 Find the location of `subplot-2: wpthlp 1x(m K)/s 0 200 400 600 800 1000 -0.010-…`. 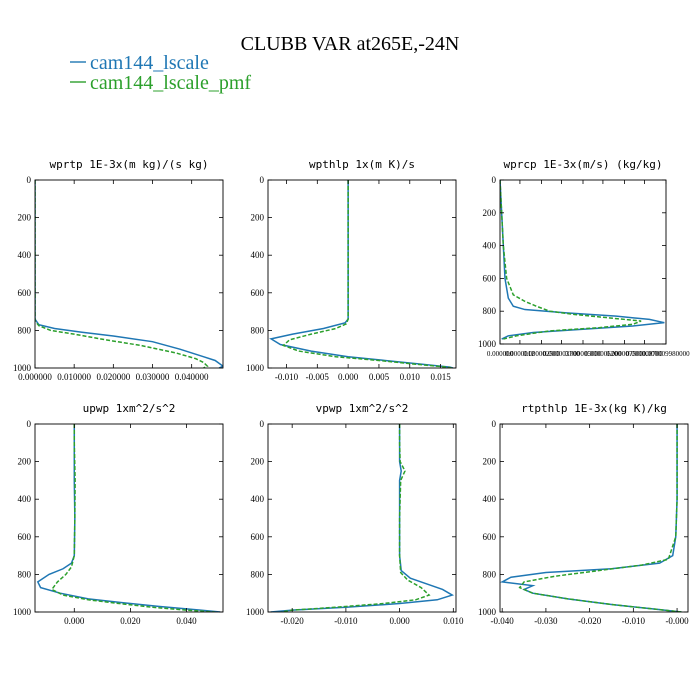

subplot-2: wpthlp 1x(m K)/s 0 200 400 600 800 1000 -0.010-… is located at coordinates (351, 270).